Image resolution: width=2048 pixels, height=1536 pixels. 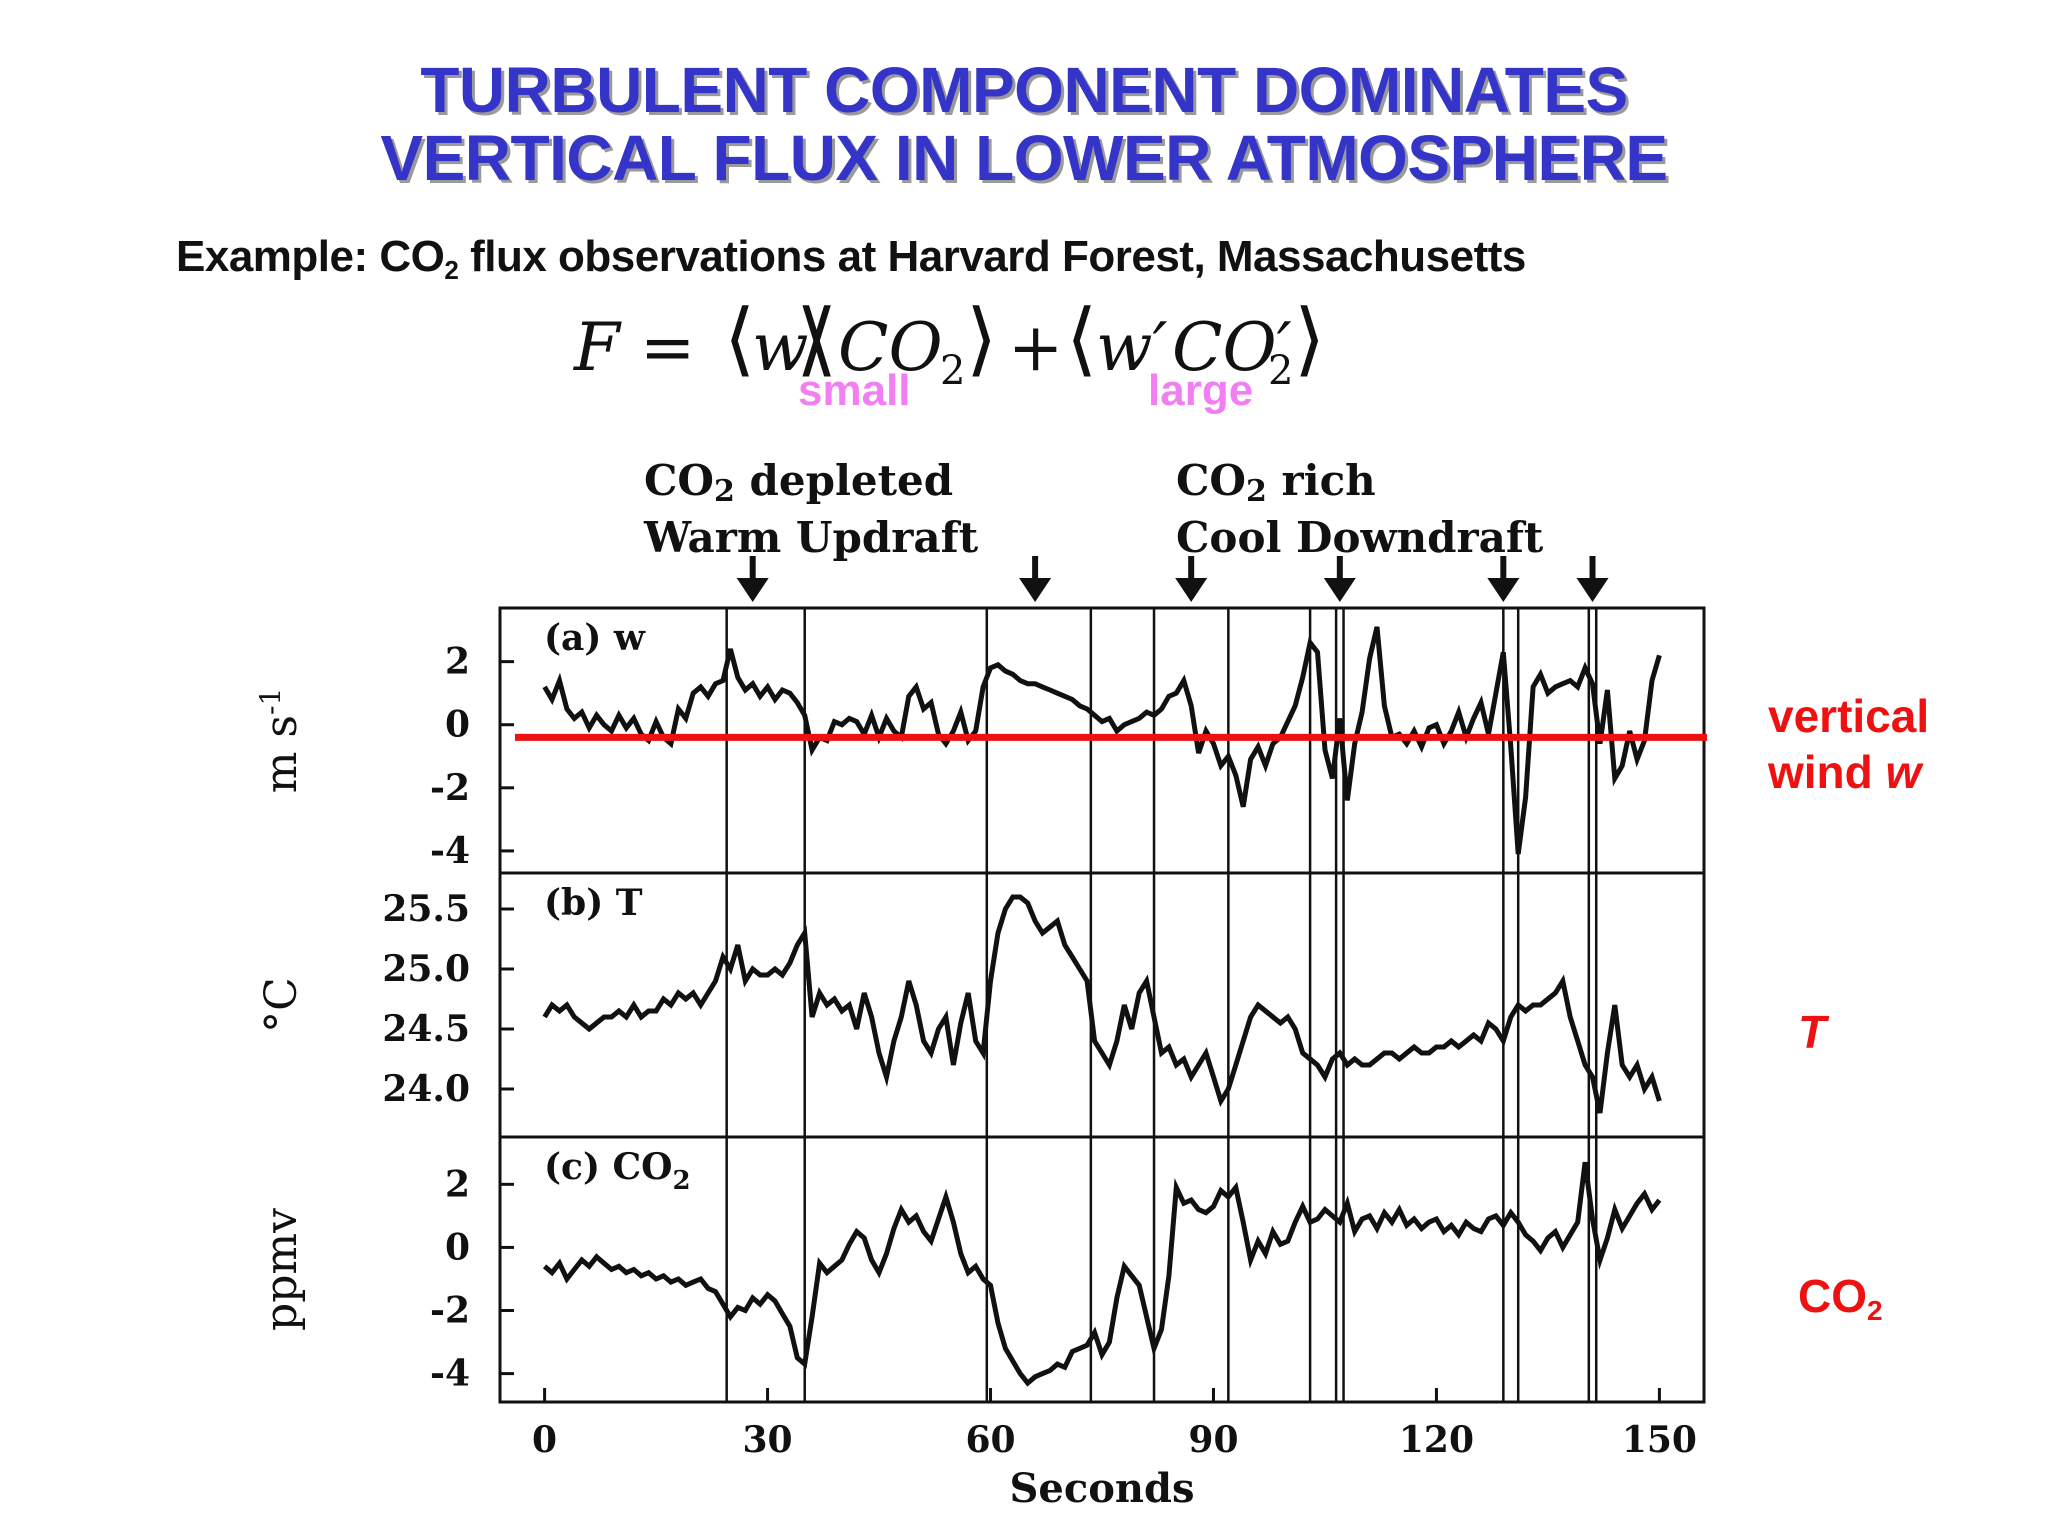 What do you see at coordinates (1102, 1488) in the screenshot?
I see `x-axis-label: Seconds` at bounding box center [1102, 1488].